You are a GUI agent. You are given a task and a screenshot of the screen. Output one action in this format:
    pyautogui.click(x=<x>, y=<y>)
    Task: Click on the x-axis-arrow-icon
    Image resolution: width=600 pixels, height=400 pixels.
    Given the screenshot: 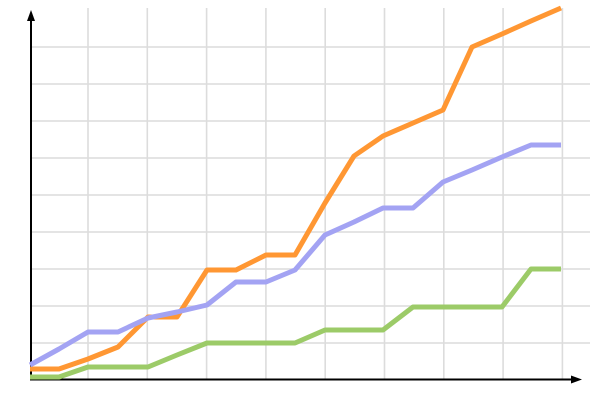 What is the action you would take?
    pyautogui.click(x=576, y=379)
    